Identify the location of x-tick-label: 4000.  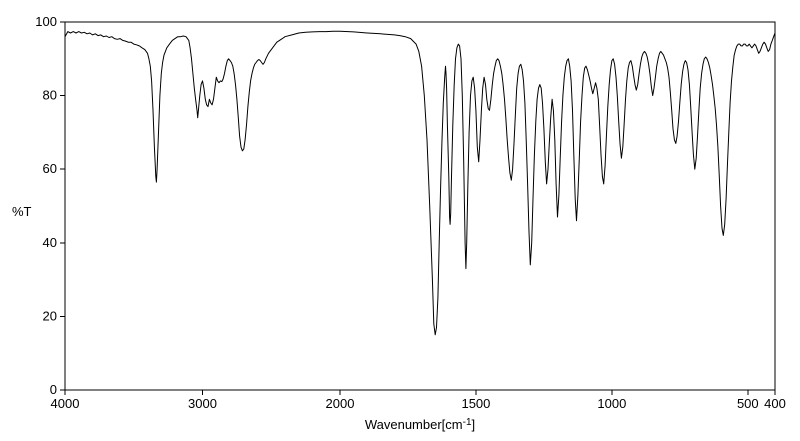
(65, 403).